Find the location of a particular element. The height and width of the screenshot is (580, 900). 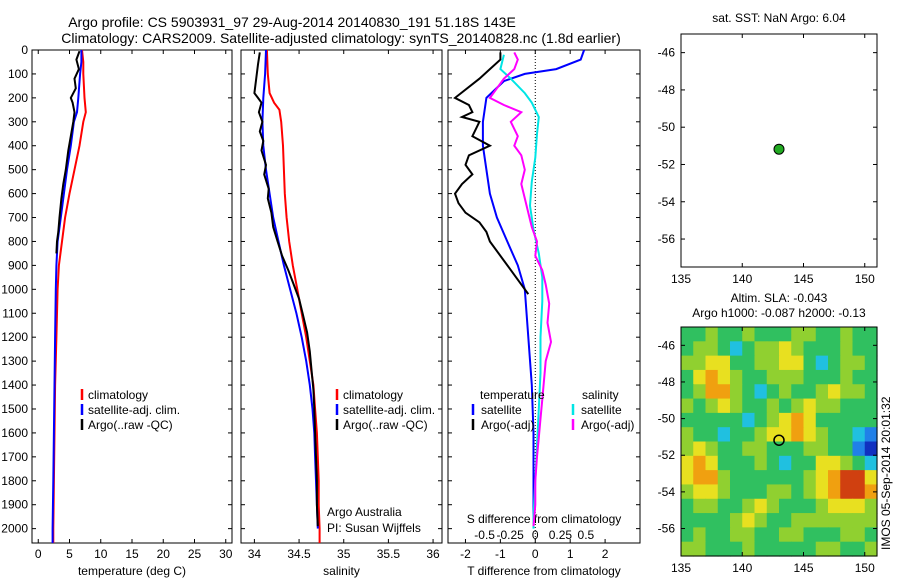

s-tick-label: -0.5 is located at coordinates (484, 535).